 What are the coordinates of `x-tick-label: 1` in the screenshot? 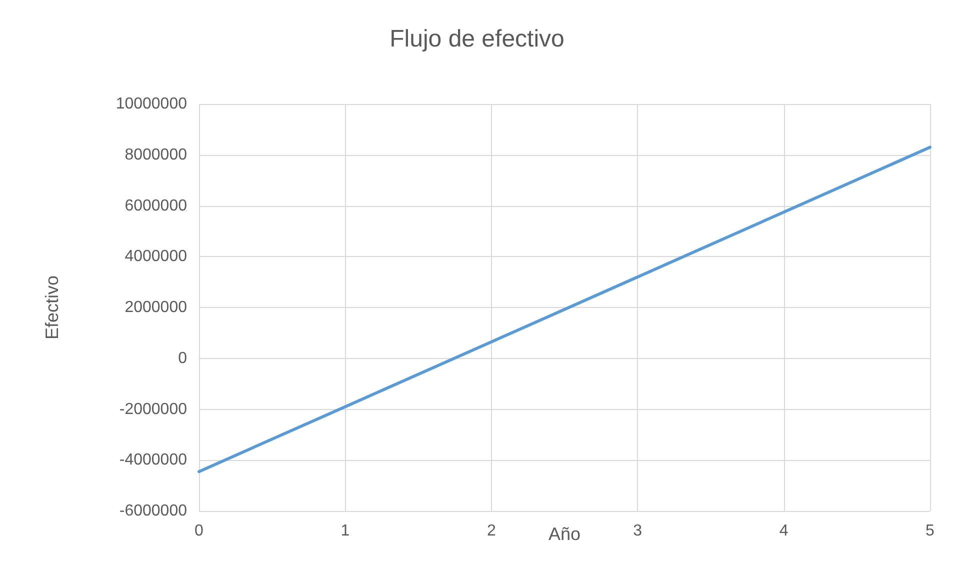 It's located at (345, 531).